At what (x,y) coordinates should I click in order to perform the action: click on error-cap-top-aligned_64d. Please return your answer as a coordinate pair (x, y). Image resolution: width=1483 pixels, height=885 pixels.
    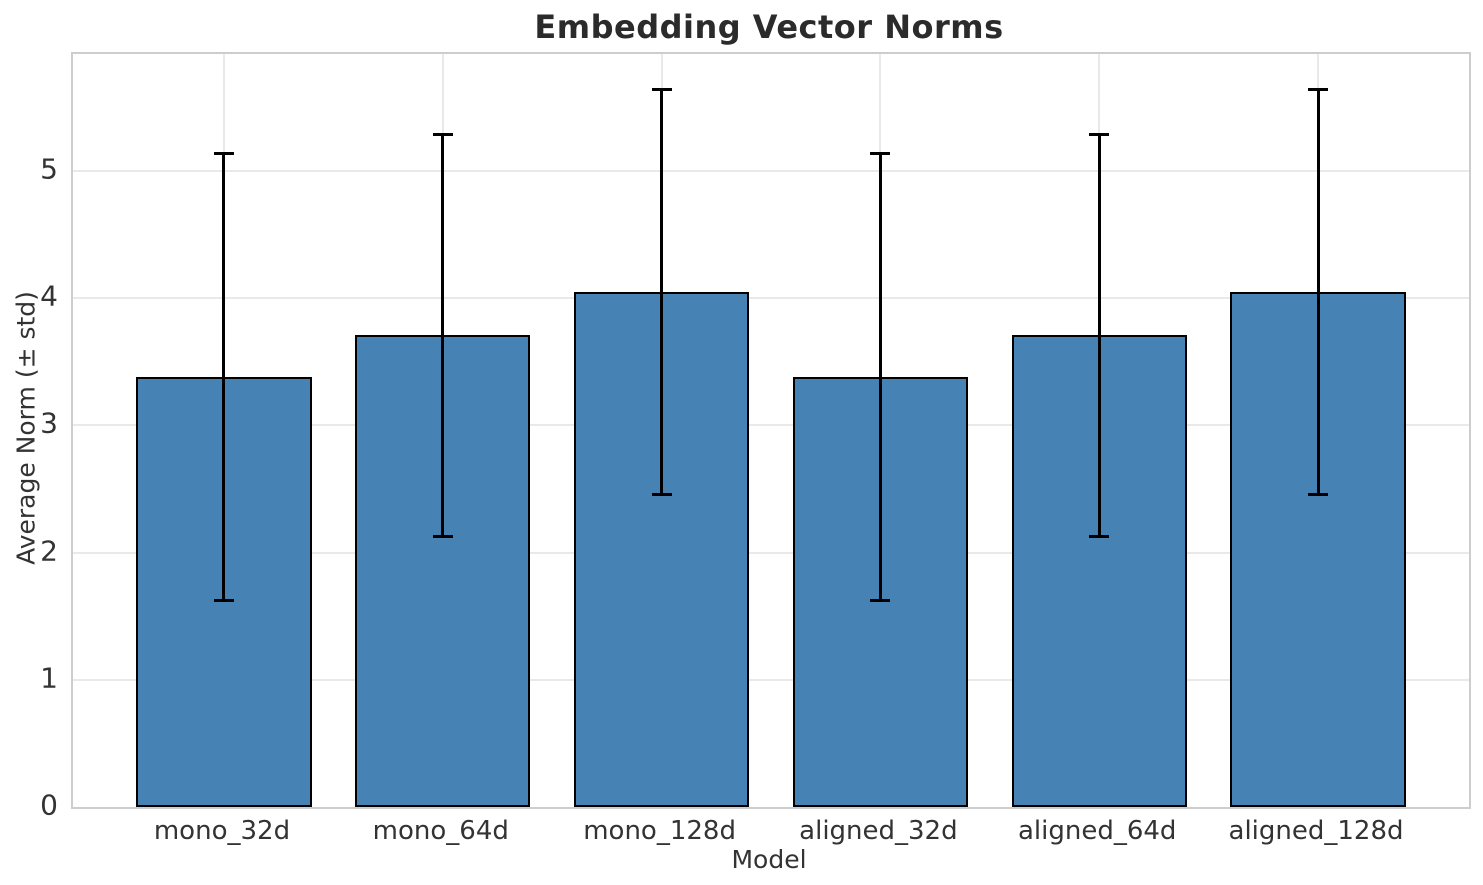
    Looking at the image, I should click on (1099, 134).